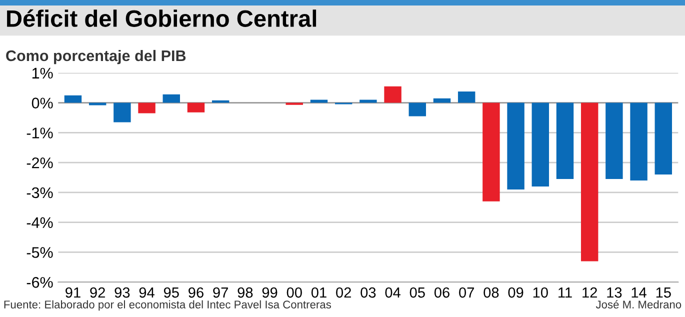 The image size is (685, 317). What do you see at coordinates (368, 292) in the screenshot?
I see `x-tick-label: 03` at bounding box center [368, 292].